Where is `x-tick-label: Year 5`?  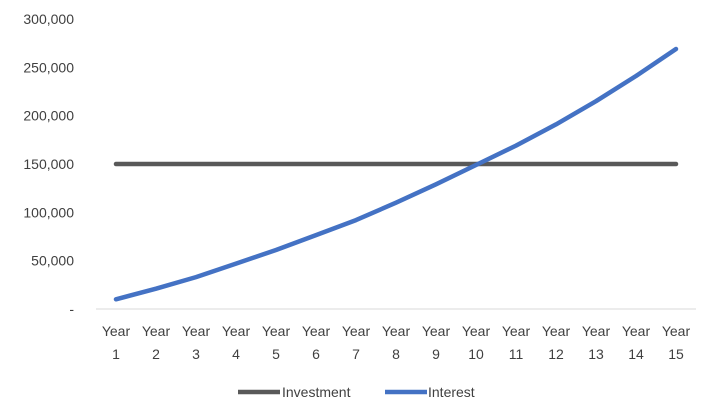
x-tick-label: Year 5 is located at coordinates (276, 342).